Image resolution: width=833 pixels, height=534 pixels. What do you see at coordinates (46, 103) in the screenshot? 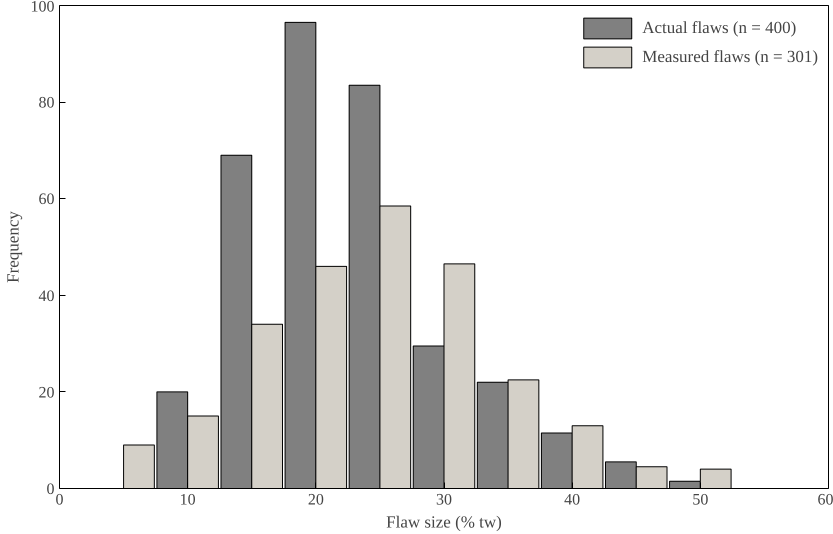
I see `y-tick-label: 80` at bounding box center [46, 103].